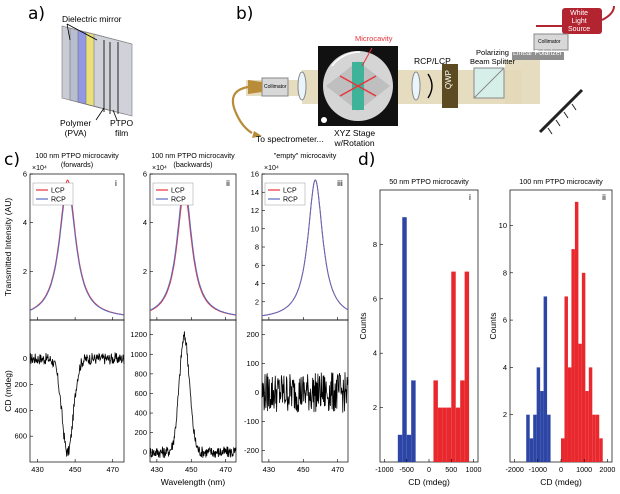 This screenshot has height=494, width=620. Describe the element at coordinates (245, 14) in the screenshot. I see `panel-label-b: b)` at that location.